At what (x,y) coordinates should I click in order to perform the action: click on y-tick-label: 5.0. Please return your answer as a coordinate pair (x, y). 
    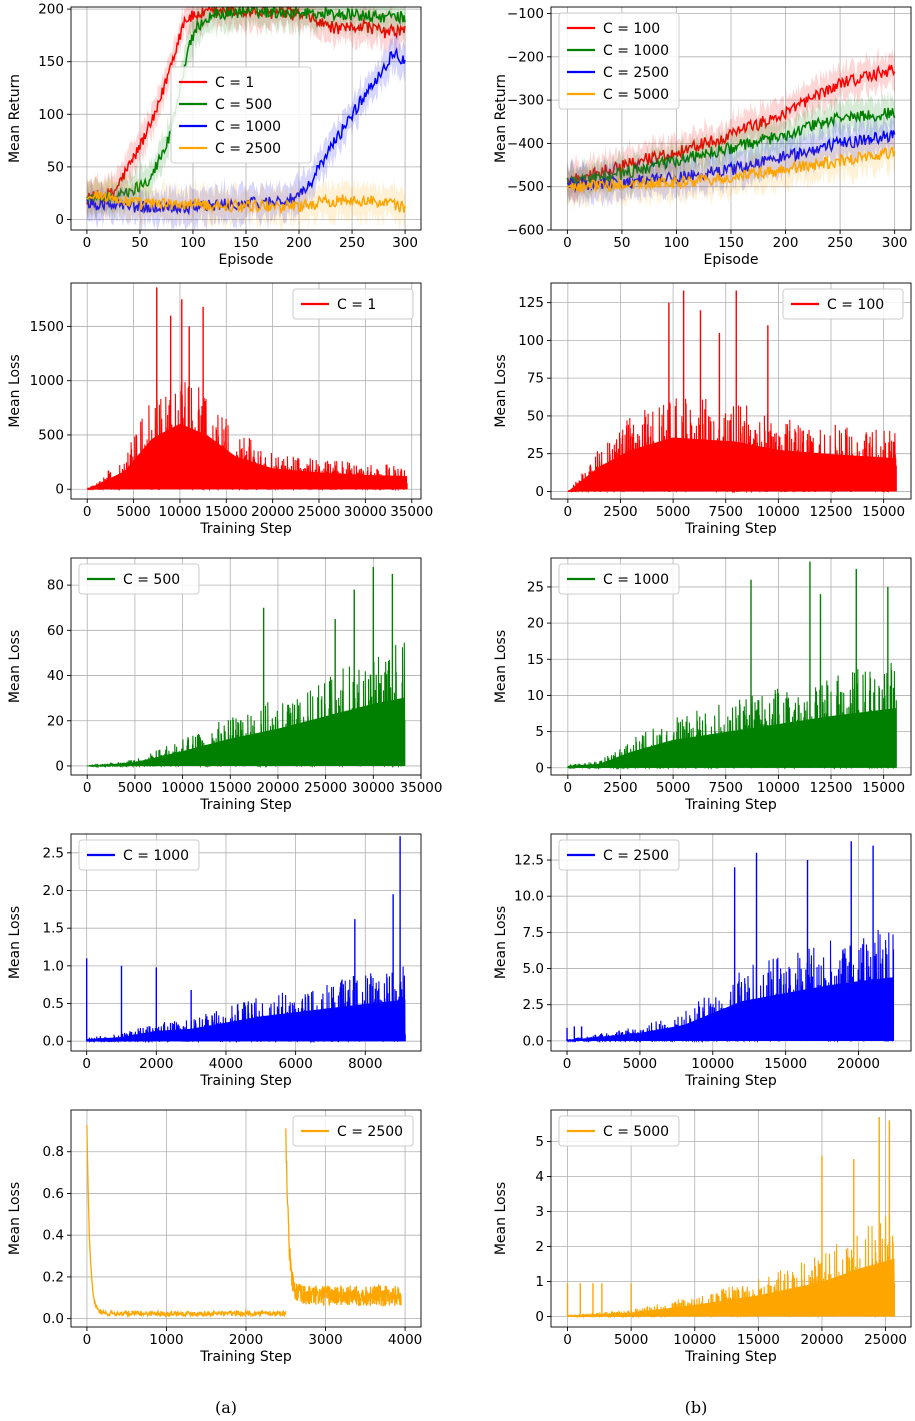
    Looking at the image, I should click on (533, 969).